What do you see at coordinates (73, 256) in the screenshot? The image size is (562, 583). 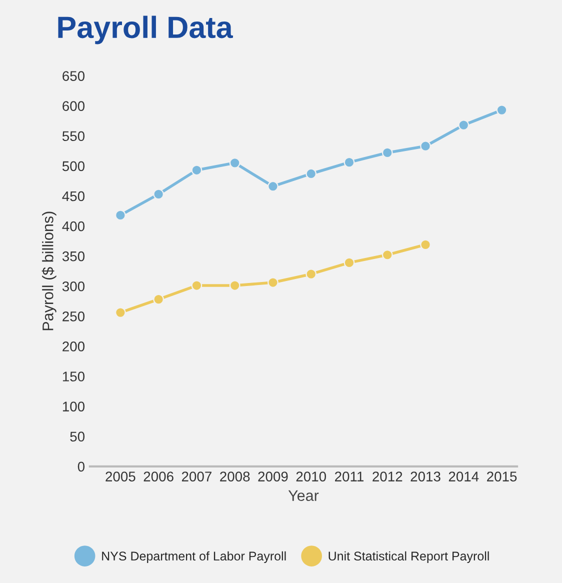 I see `y-tick-label: 350` at bounding box center [73, 256].